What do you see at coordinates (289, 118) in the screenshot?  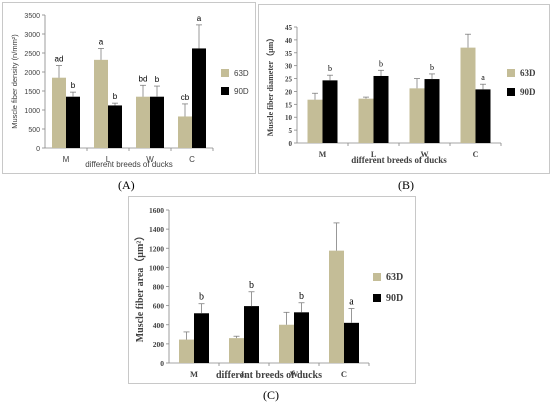 I see `b-y-tick-label: 10` at bounding box center [289, 118].